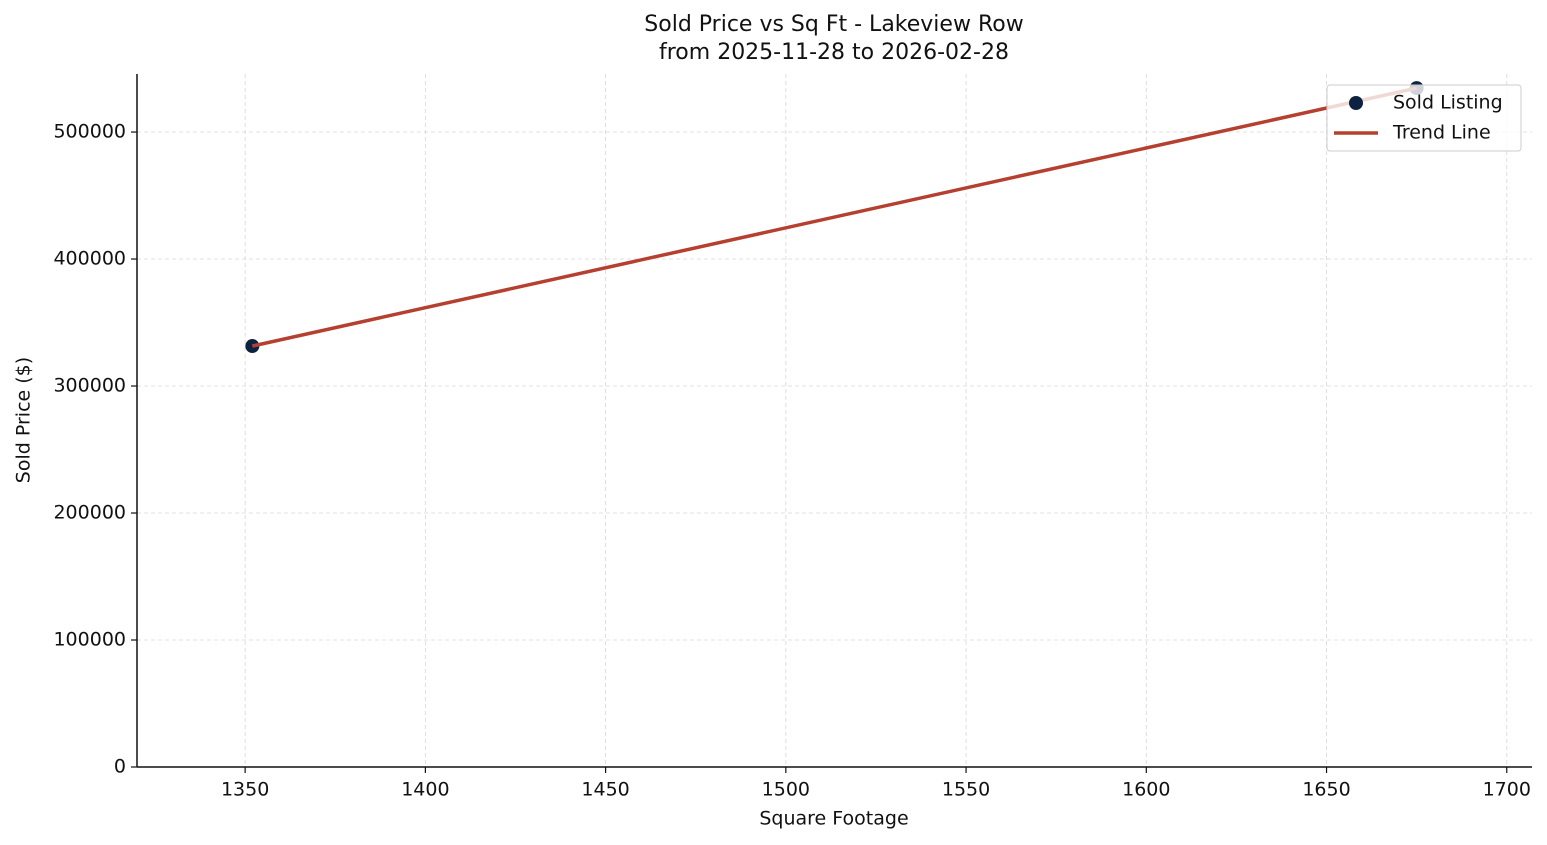 The height and width of the screenshot is (845, 1547). Describe the element at coordinates (966, 790) in the screenshot. I see `x-tick-label: 1550` at that location.